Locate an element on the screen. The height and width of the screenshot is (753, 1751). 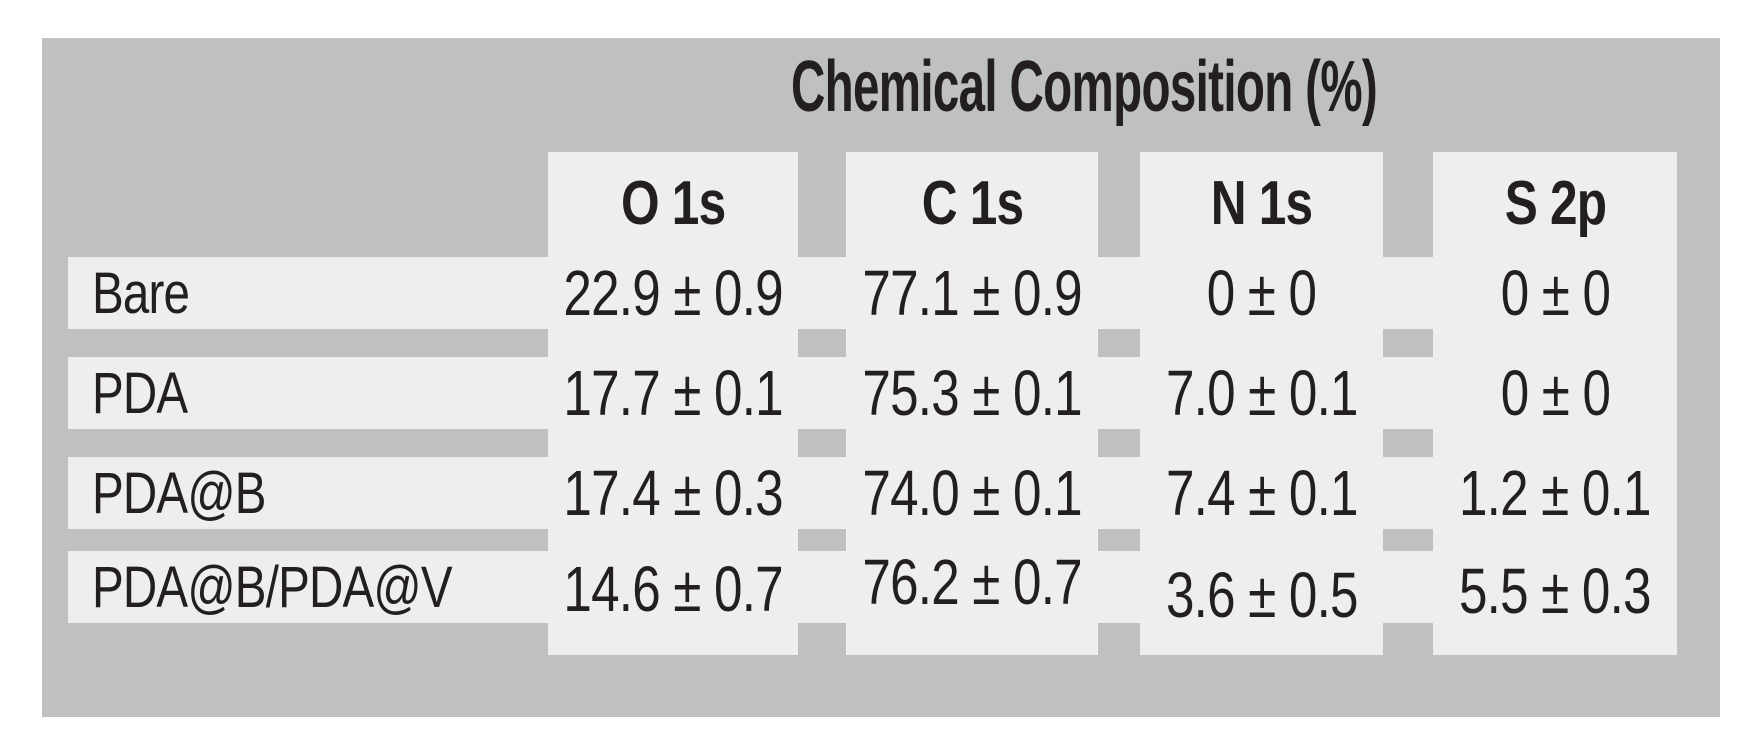
table-title-text: Chemical Composition (%) is located at coordinates (1084, 87).